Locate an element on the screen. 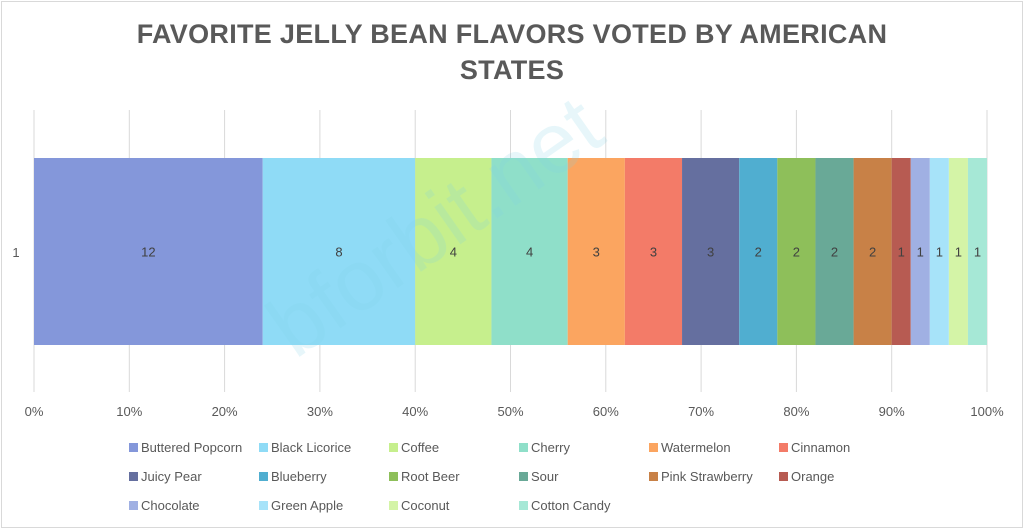  legend-label: Cherry is located at coordinates (551, 447).